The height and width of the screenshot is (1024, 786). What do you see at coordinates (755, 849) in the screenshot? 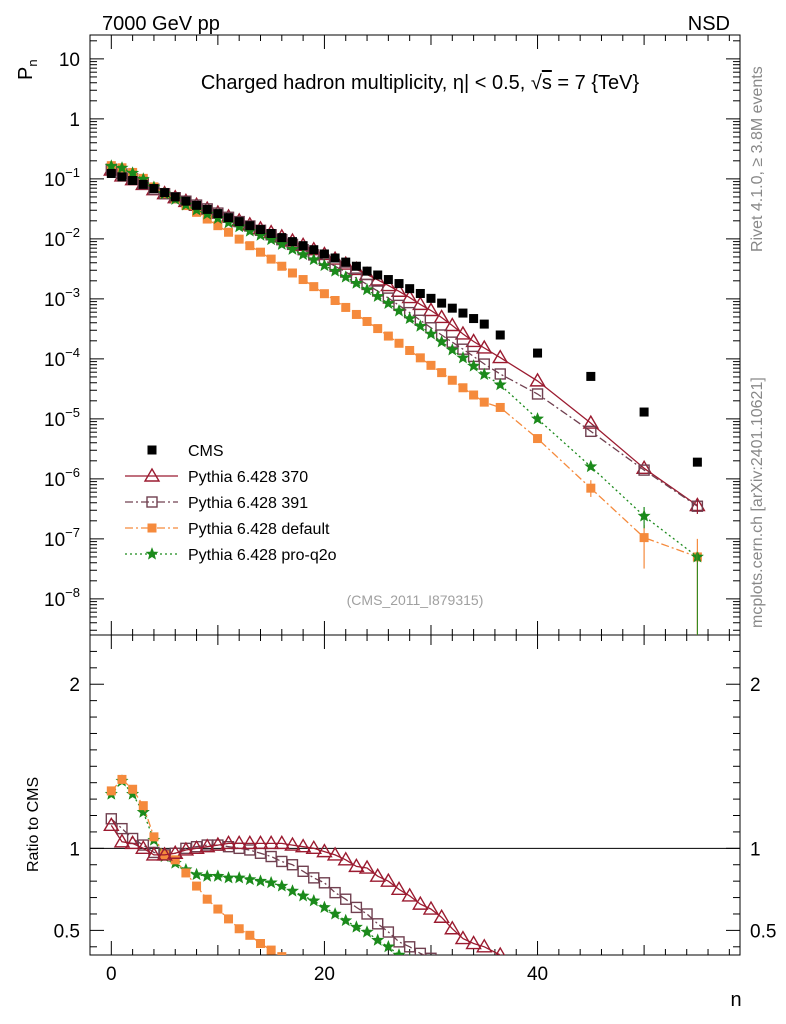
I see `ratio-tick-label-right: 1` at bounding box center [755, 849].